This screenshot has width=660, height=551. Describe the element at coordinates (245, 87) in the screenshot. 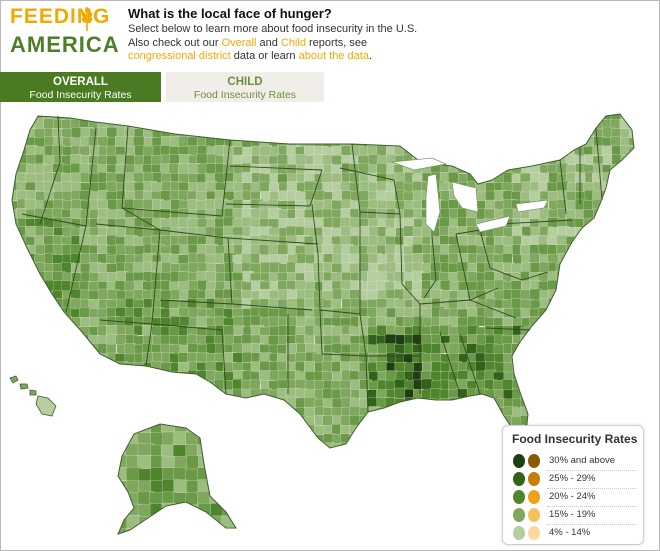

I see `tab-child: CHILD Food Insecurity Rates` at that location.